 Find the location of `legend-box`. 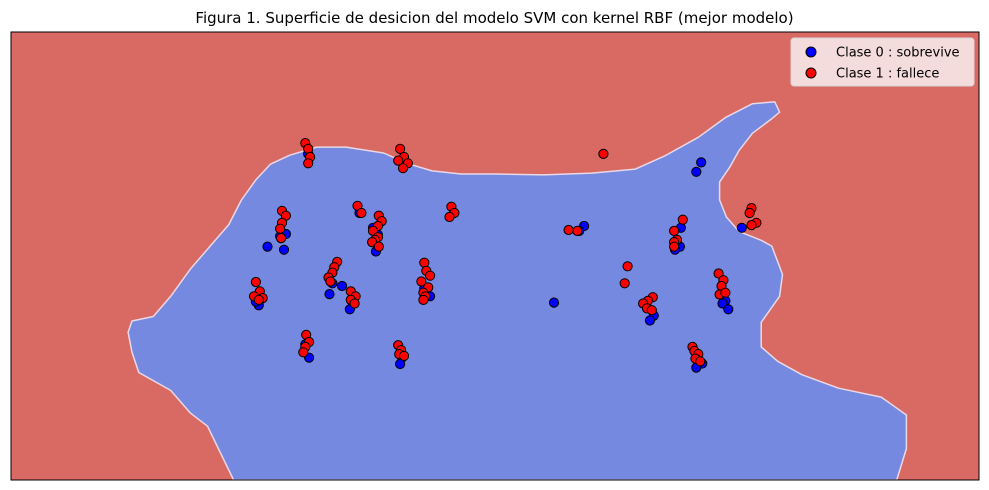

legend-box is located at coordinates (882, 62).